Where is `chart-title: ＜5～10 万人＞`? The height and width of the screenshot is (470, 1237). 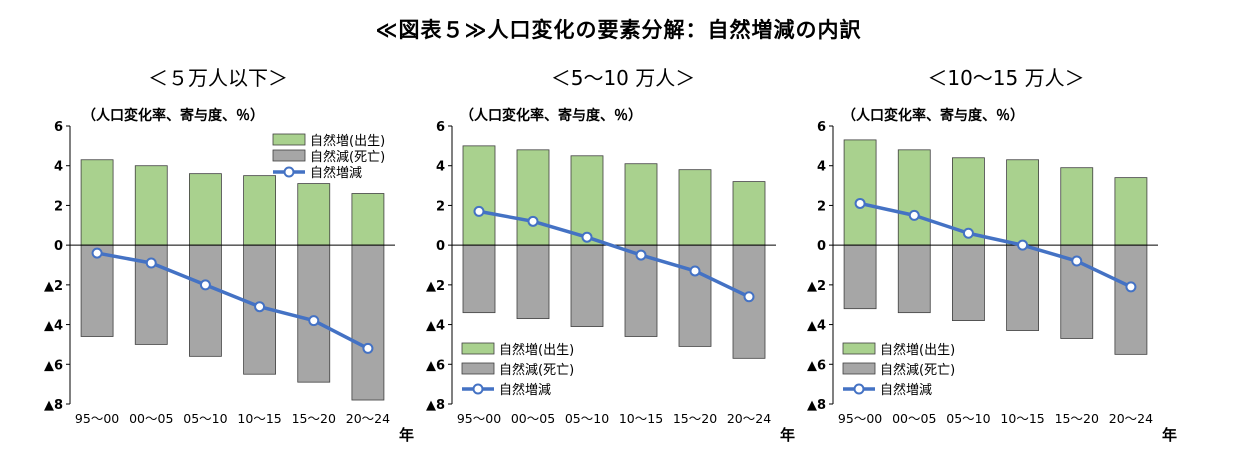
chart-title: ＜5～10 万人＞ is located at coordinates (623, 78).